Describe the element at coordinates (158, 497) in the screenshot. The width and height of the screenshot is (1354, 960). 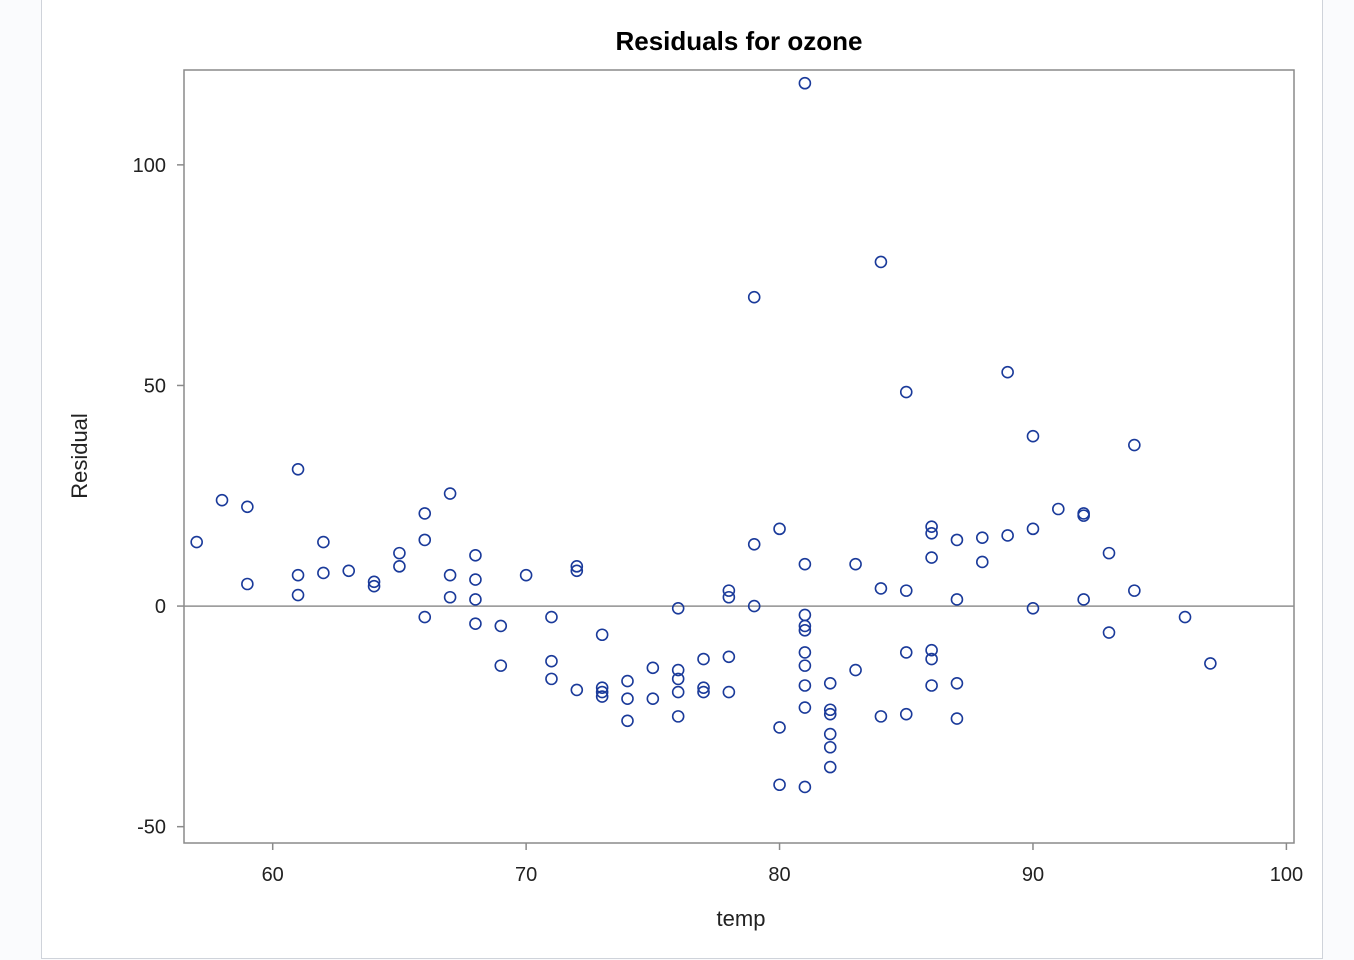
I see `y-axis: -50 0 50 100` at that location.